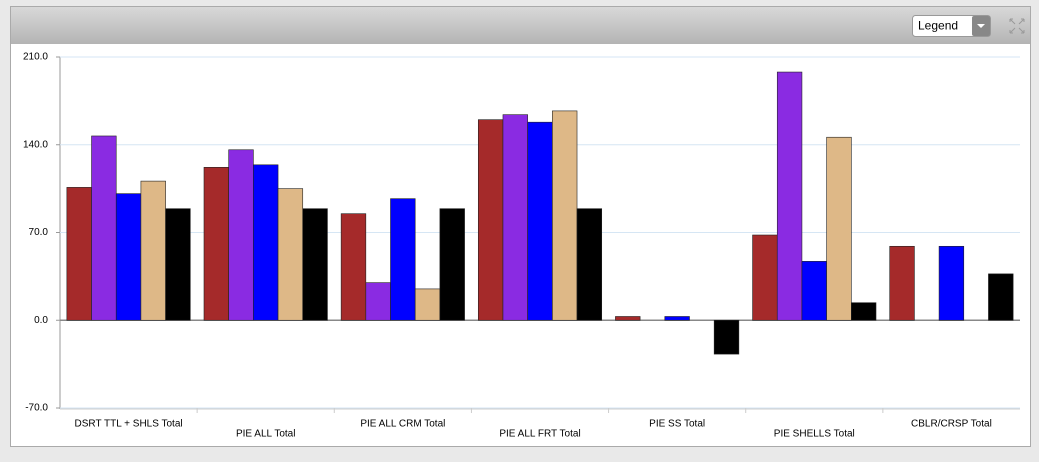  I want to click on y-tick-label: 140.0, so click(35, 144).